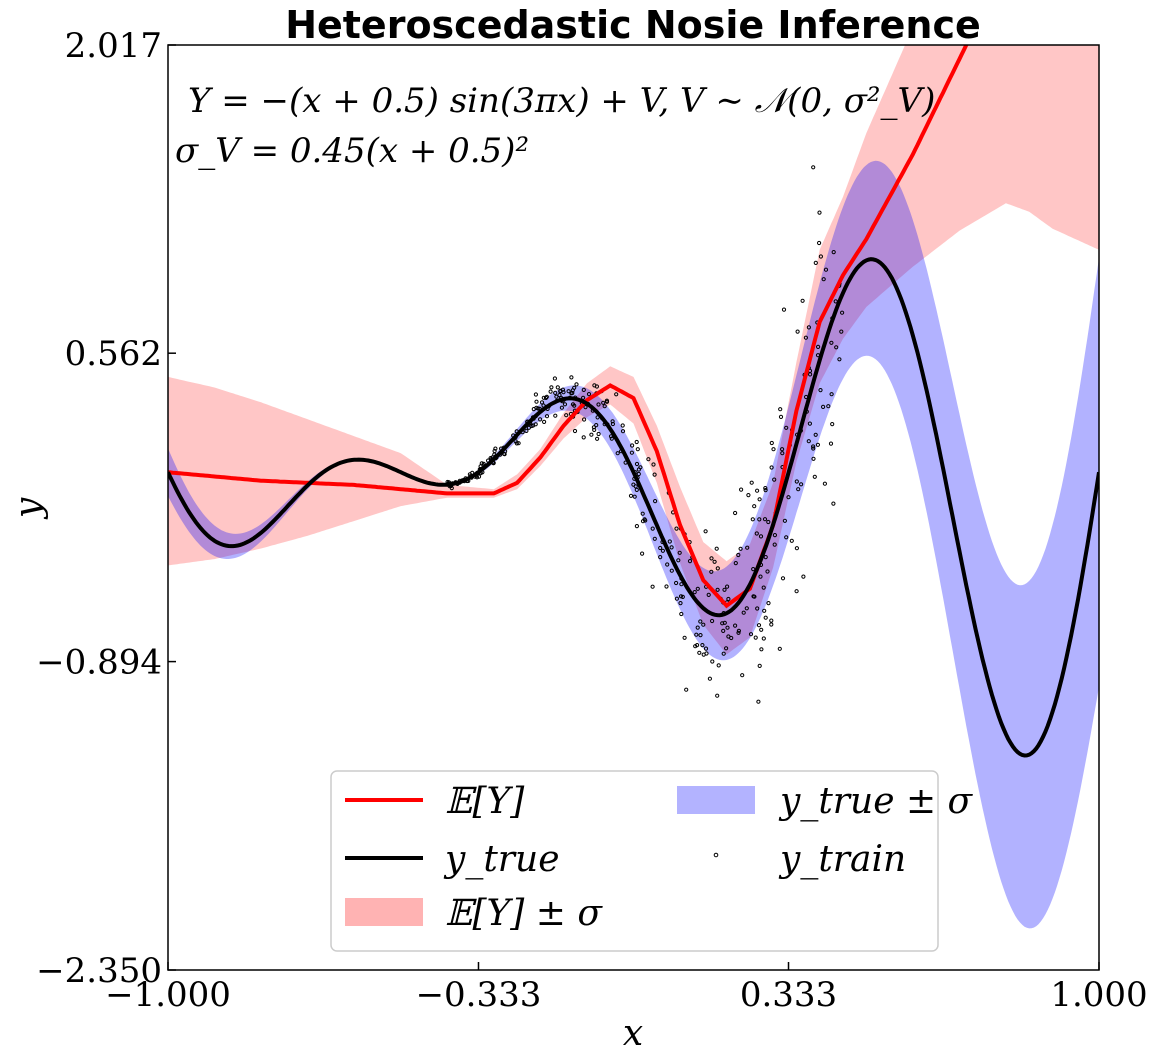 The image size is (1149, 1063). Describe the element at coordinates (842, 859) in the screenshot. I see `legend-label-train: y_train` at that location.